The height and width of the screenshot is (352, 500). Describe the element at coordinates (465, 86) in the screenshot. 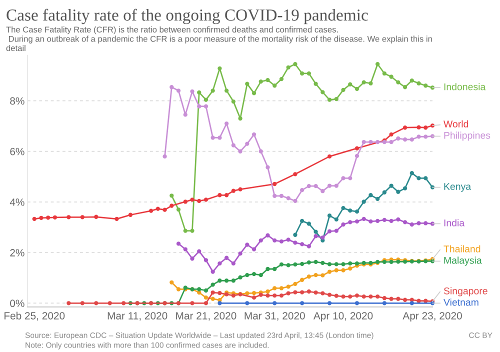

I see `series-label: Indonesia` at that location.